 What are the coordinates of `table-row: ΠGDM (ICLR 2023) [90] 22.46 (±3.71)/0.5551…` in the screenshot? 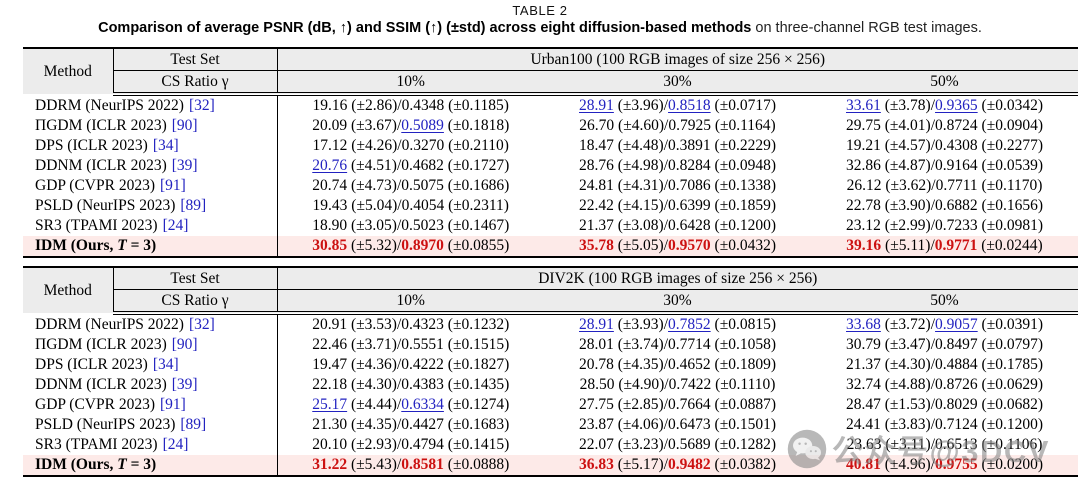 It's located at (550, 345).